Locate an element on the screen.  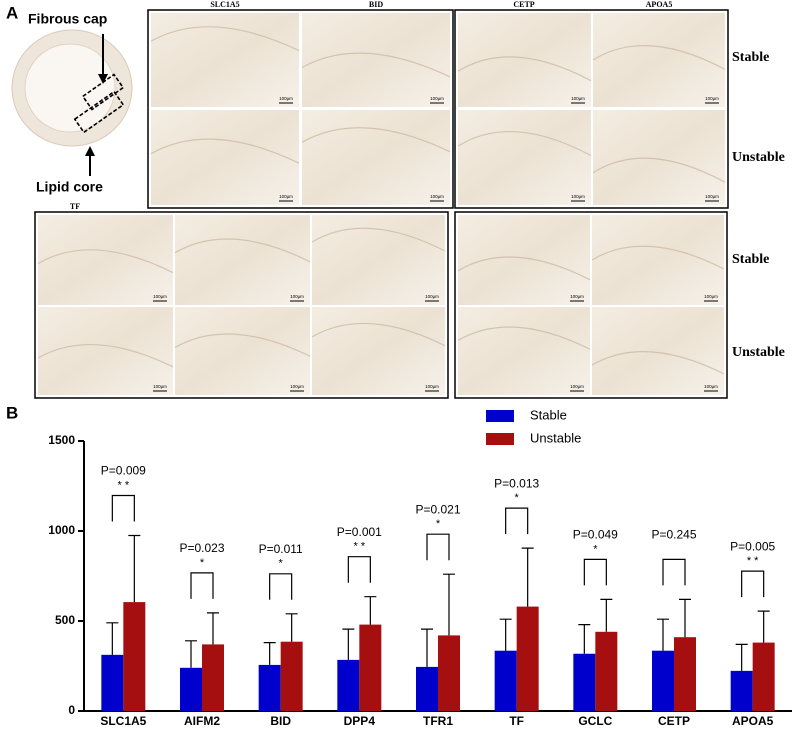
vessel-lumen is located at coordinates (70, 88).